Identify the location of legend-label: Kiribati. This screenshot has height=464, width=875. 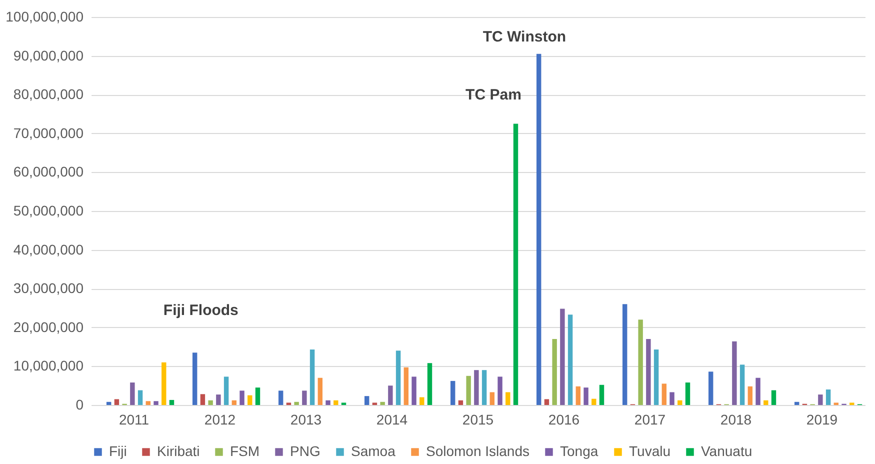
(178, 451).